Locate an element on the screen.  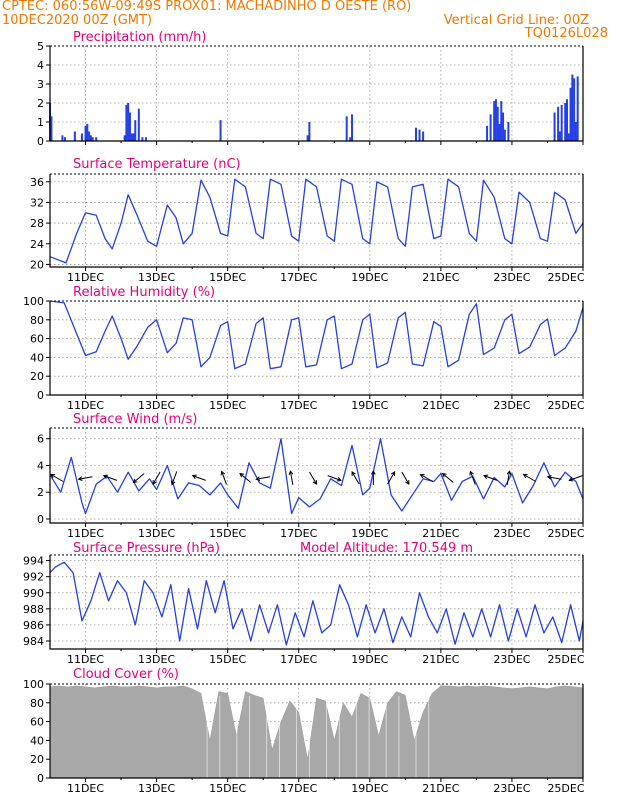
panel-cloud-ytick-label: 40 is located at coordinates (37, 740).